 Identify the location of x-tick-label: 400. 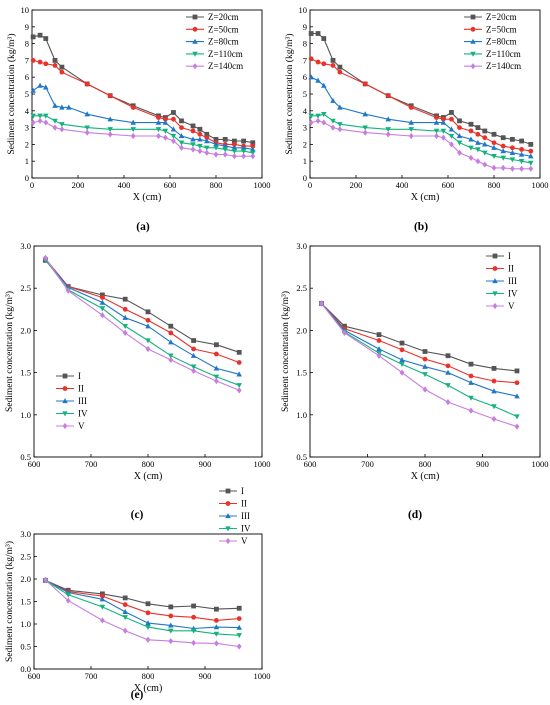
(124, 185).